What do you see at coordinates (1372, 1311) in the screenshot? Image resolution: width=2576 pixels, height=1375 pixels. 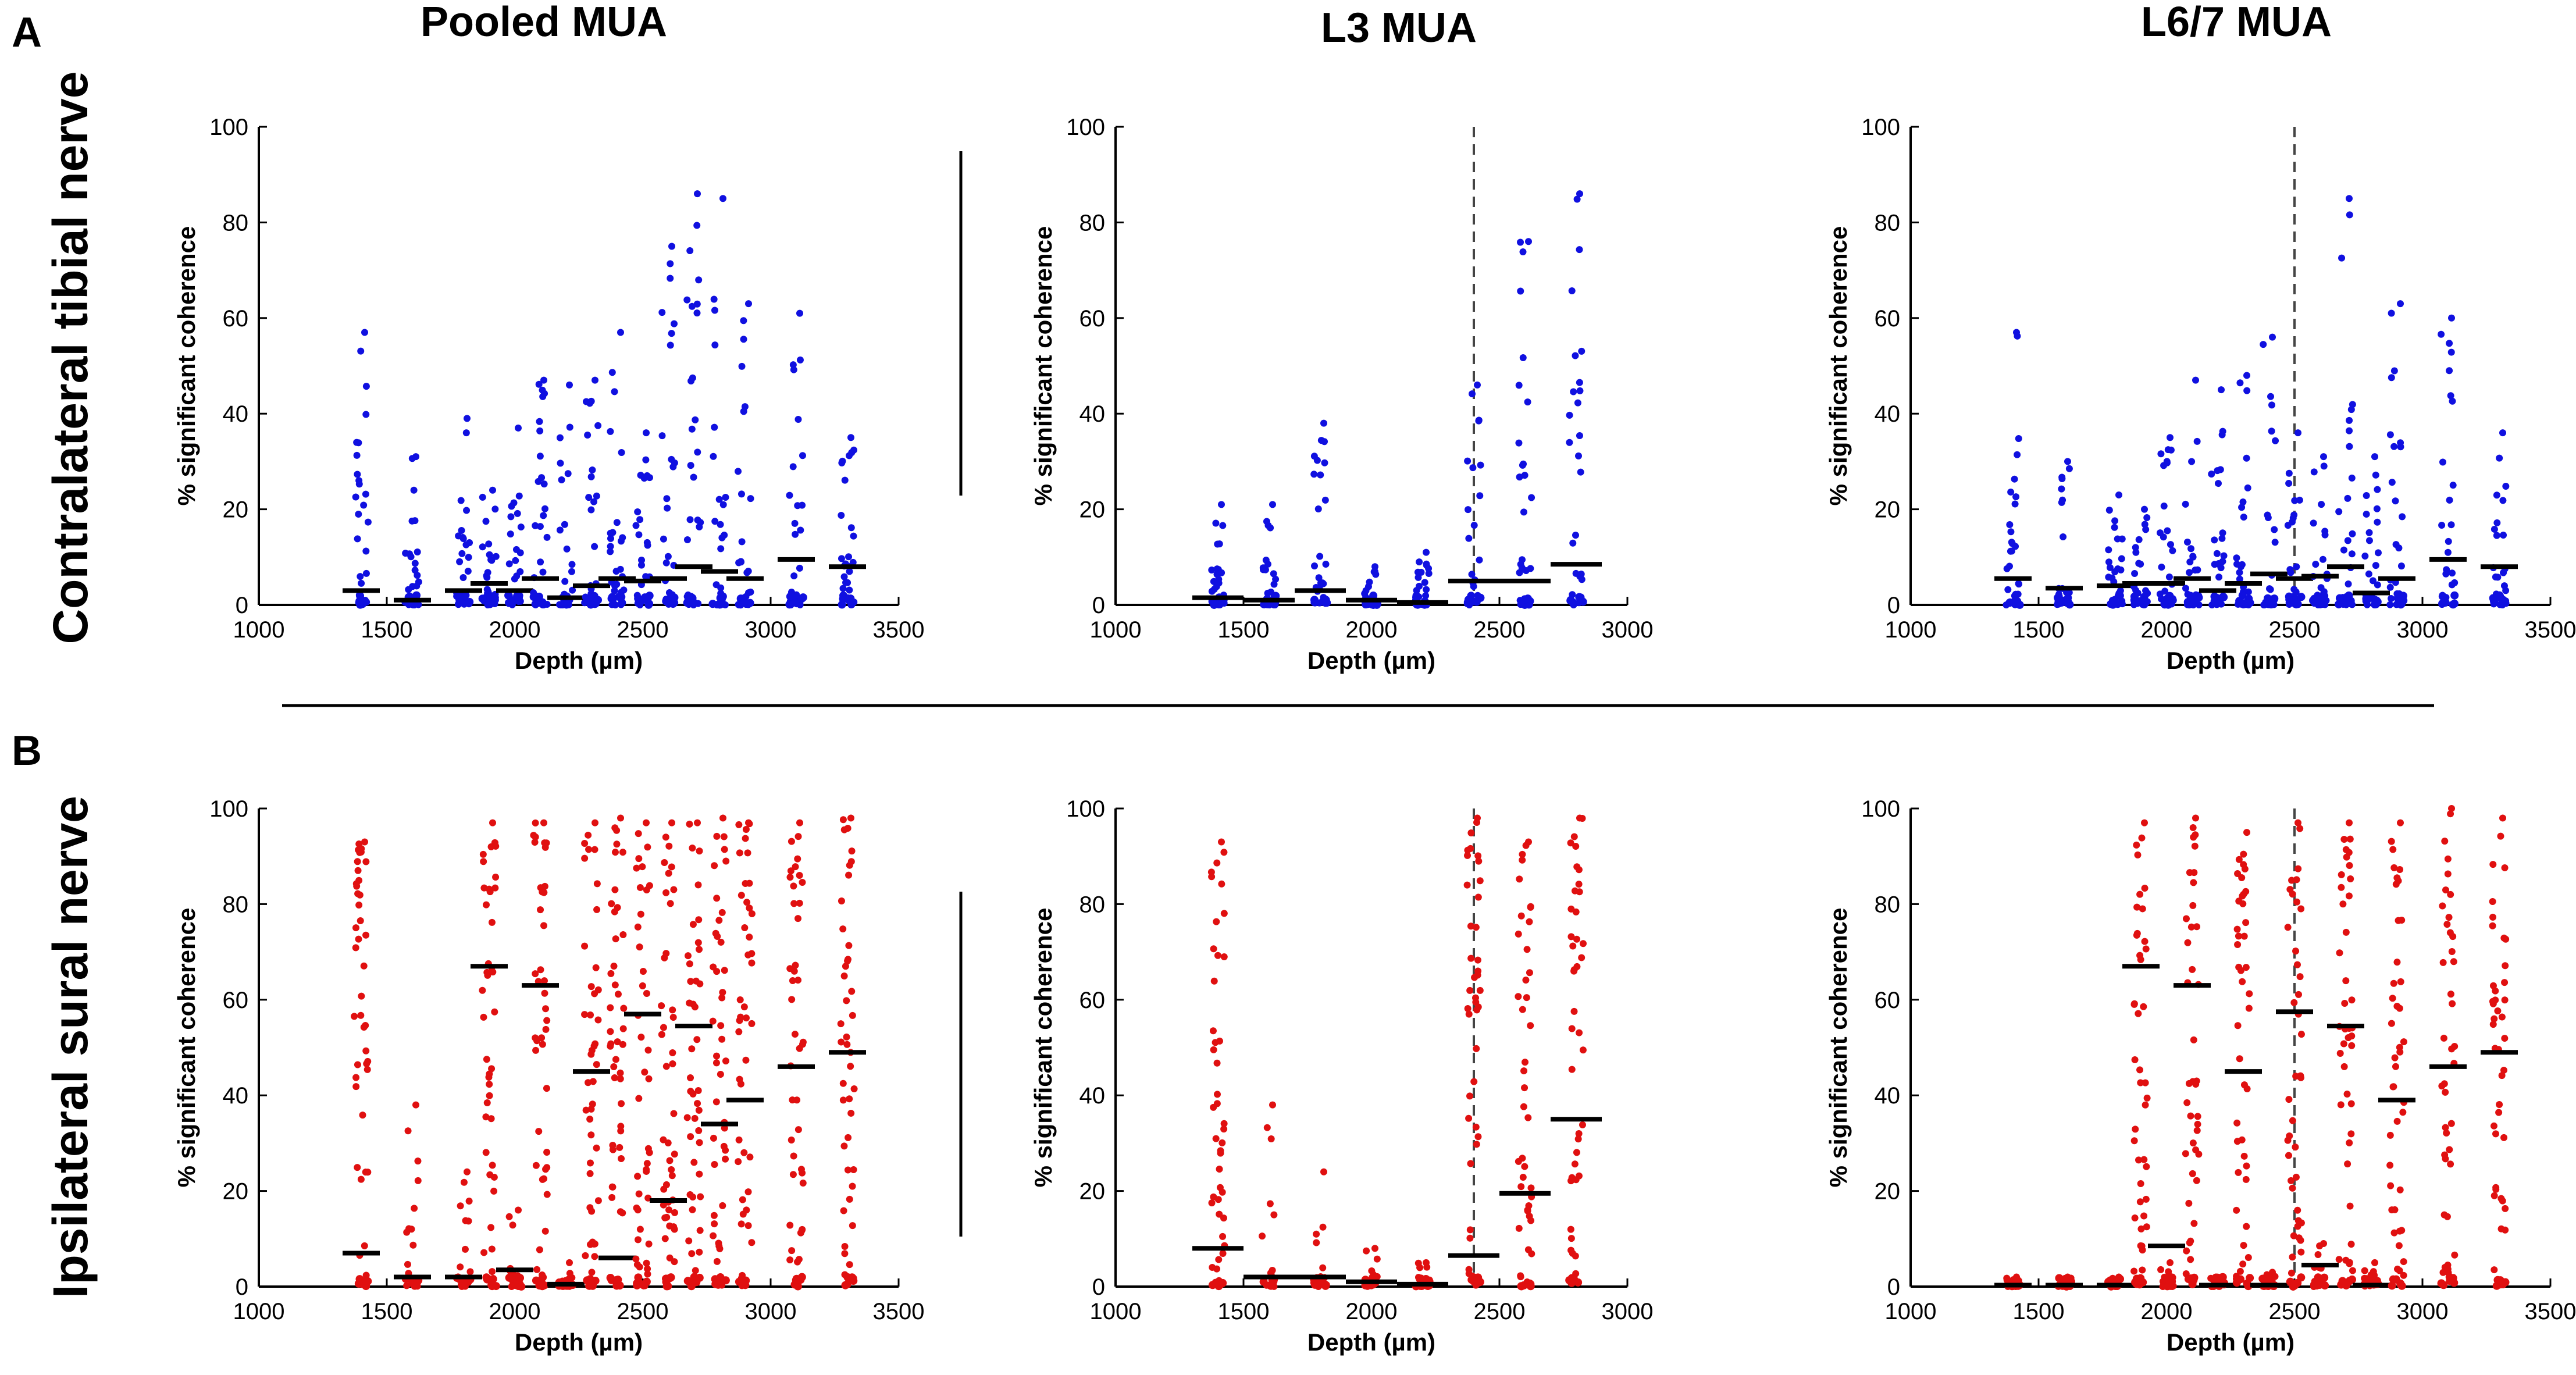 I see `x-tick-label: 2000` at bounding box center [1372, 1311].